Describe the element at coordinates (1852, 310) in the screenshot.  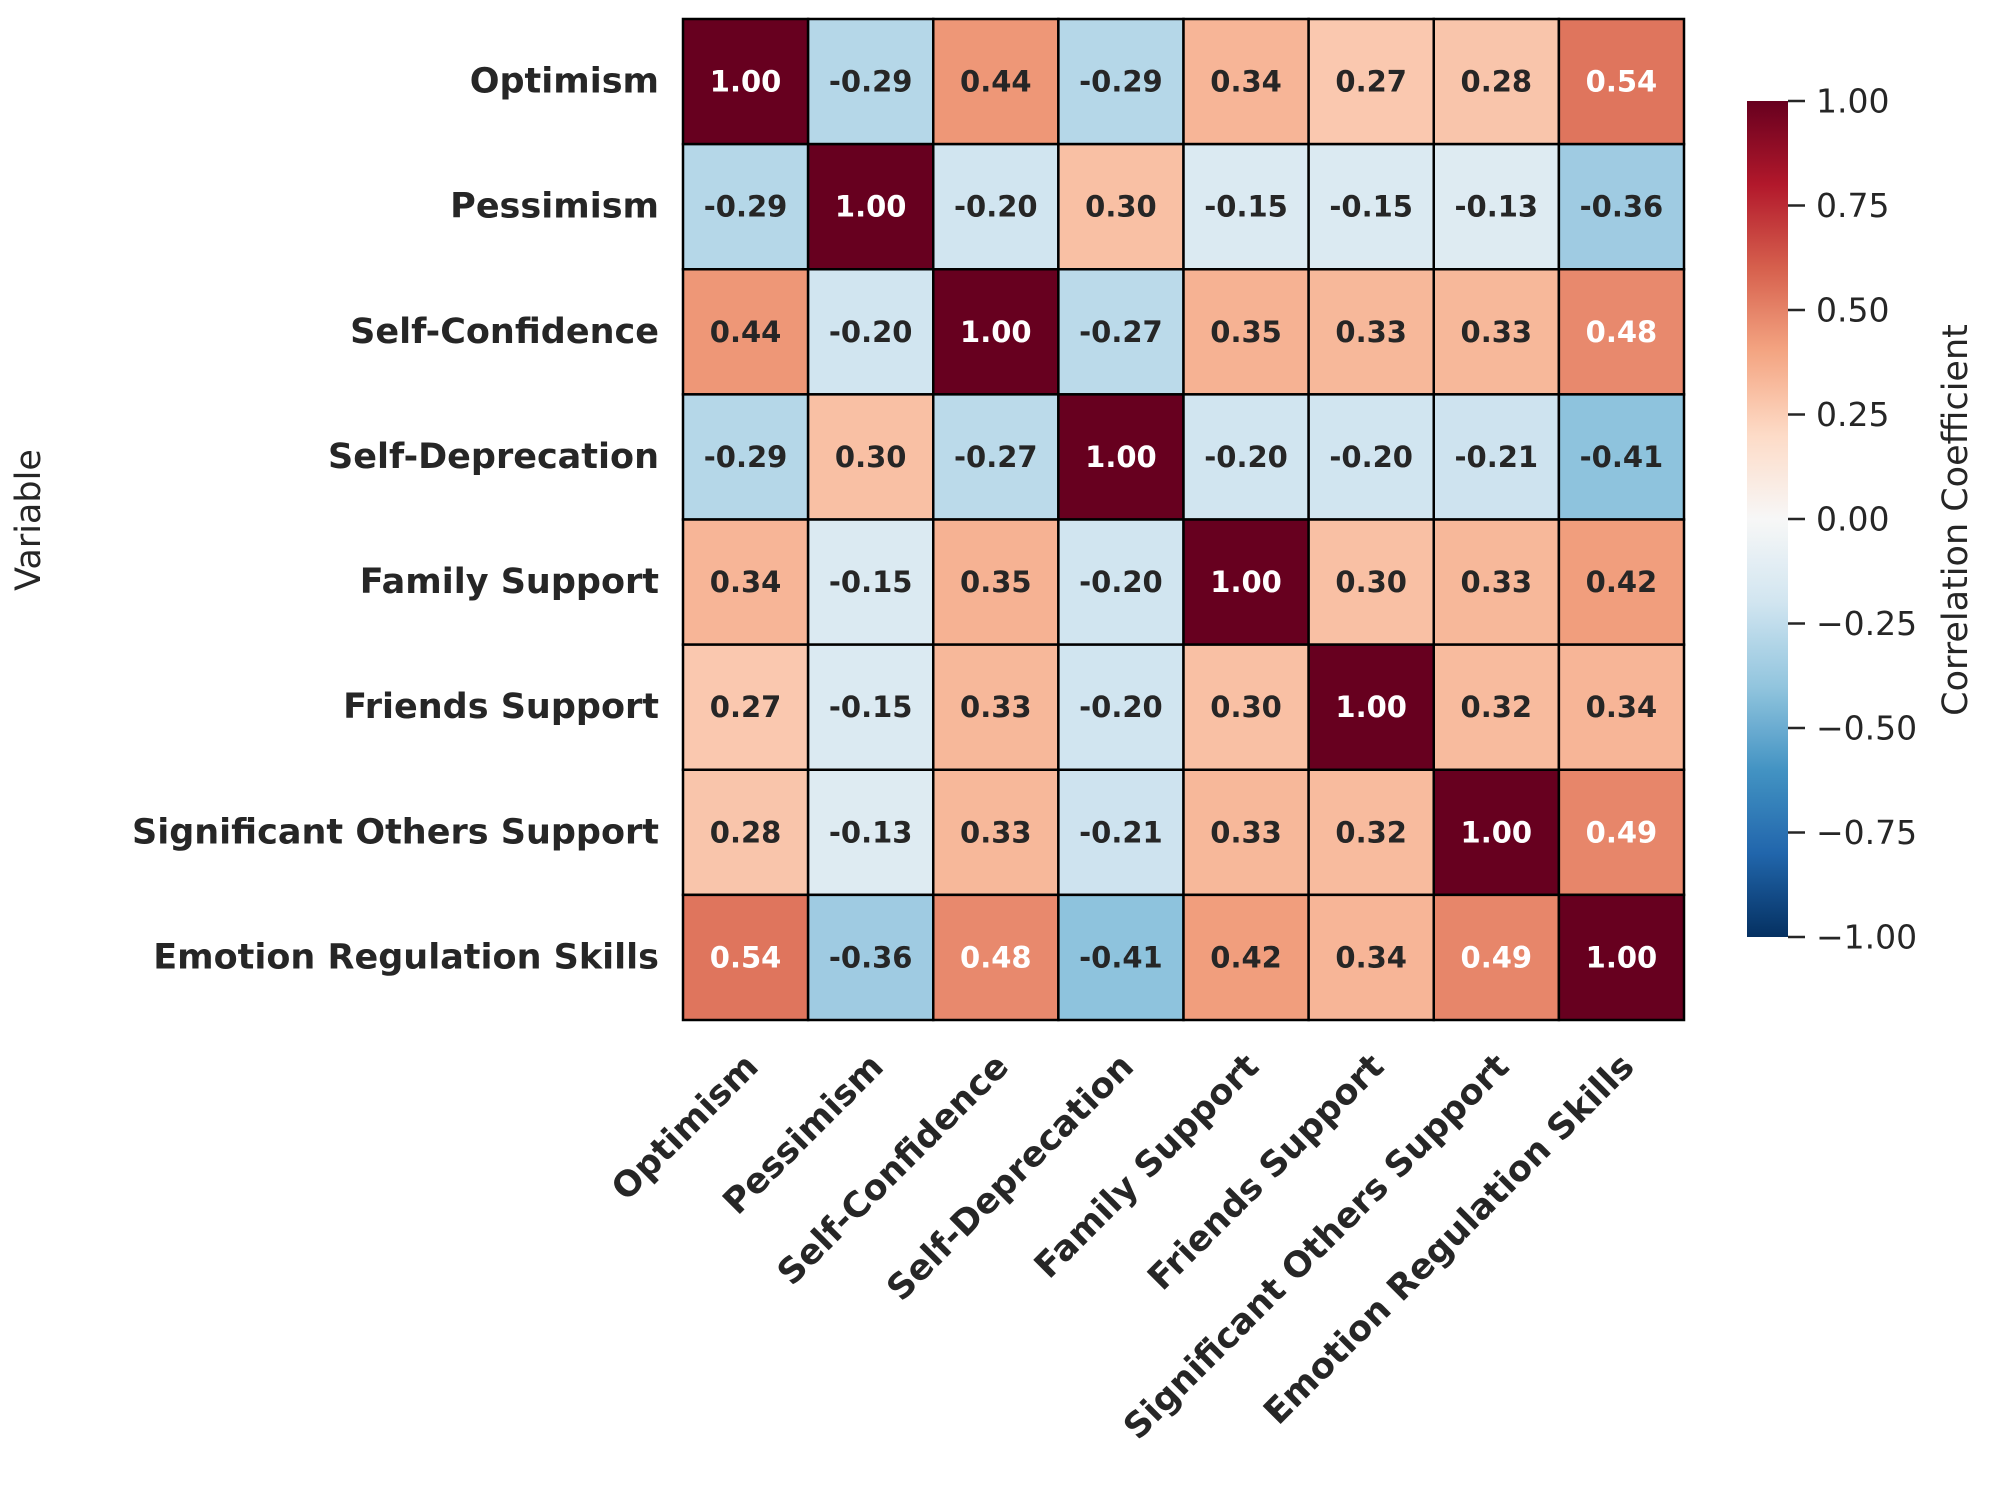
I see `colorbar-tick-label: 0.50` at that location.